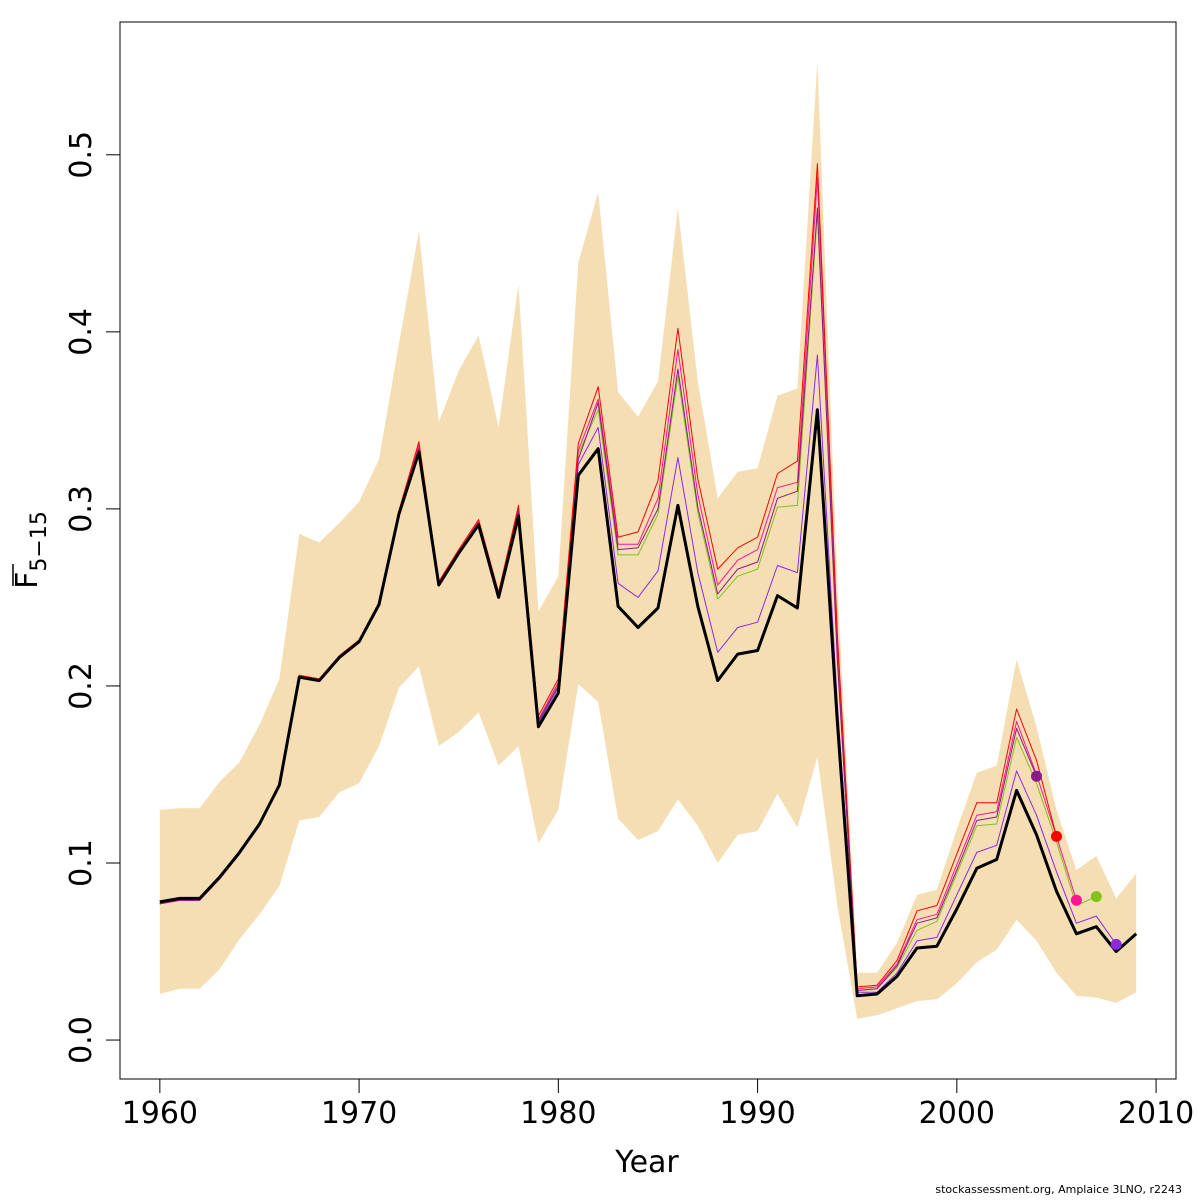 This screenshot has height=1200, width=1200. Describe the element at coordinates (757, 1113) in the screenshot. I see `x-tick-label: 1990` at that location.